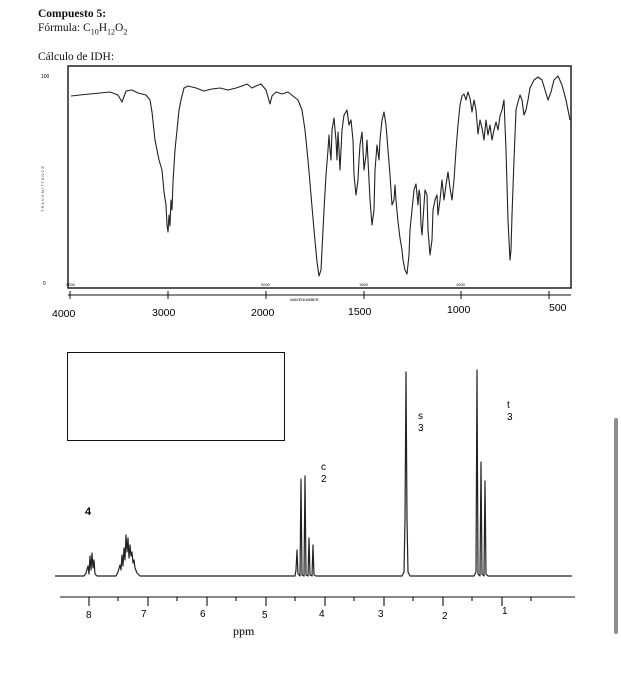 Image resolution: width=621 pixels, height=700 pixels. Describe the element at coordinates (44, 284) in the screenshot. I see `ir-y-bottom-label: 0` at that location.